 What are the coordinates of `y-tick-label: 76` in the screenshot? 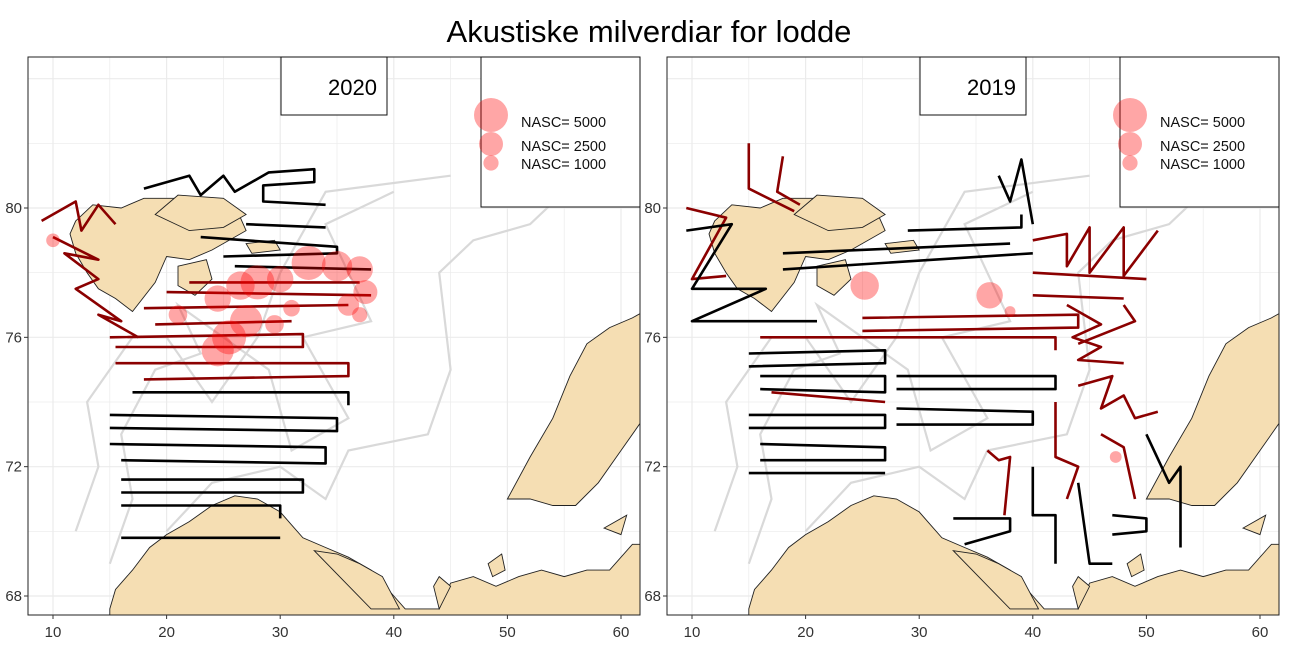 It's located at (652, 337).